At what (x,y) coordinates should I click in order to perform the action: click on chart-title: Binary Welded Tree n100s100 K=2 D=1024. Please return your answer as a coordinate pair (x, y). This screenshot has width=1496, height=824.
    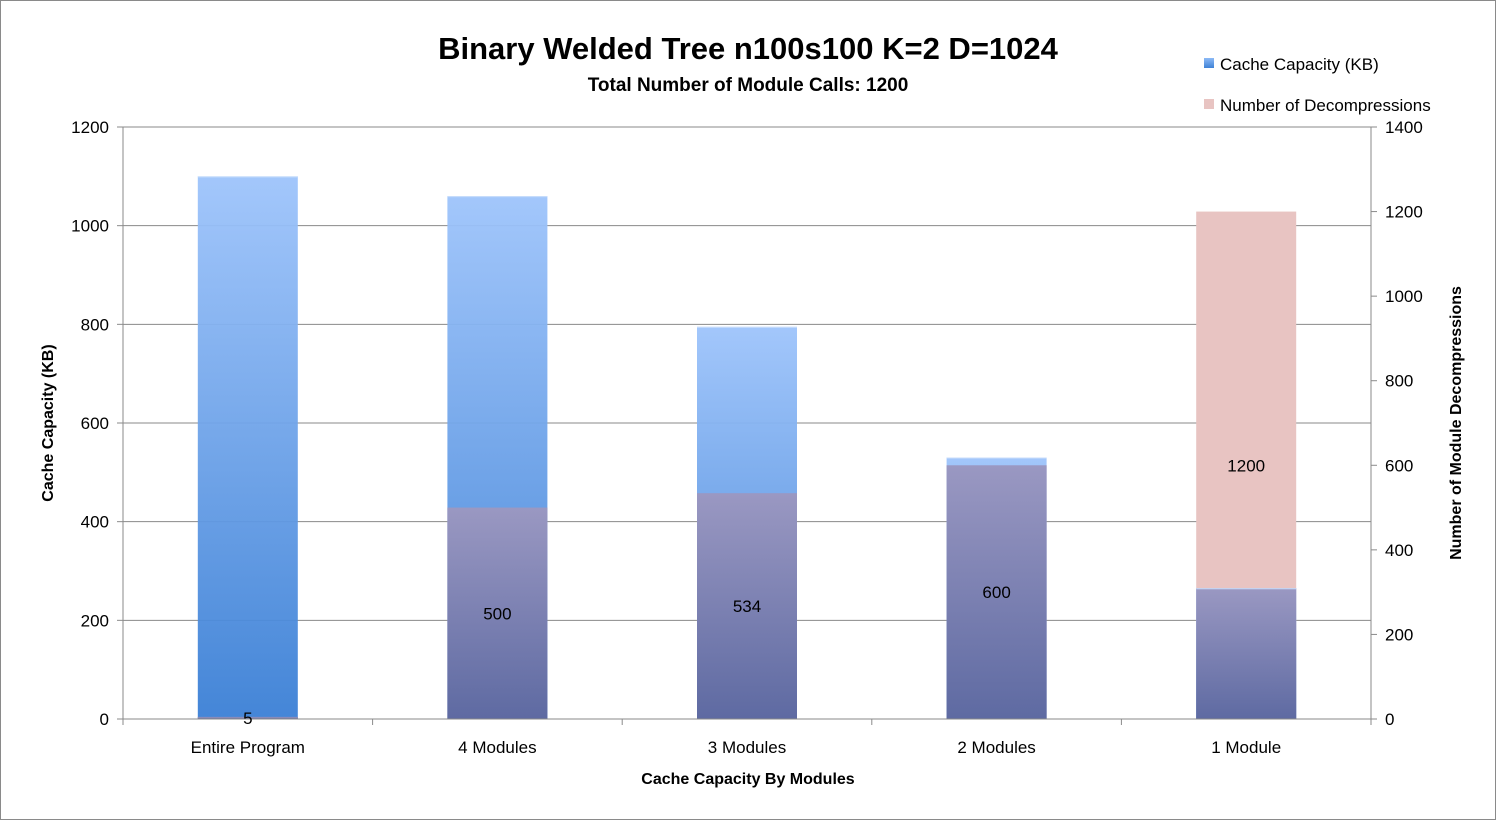
    Looking at the image, I should click on (748, 48).